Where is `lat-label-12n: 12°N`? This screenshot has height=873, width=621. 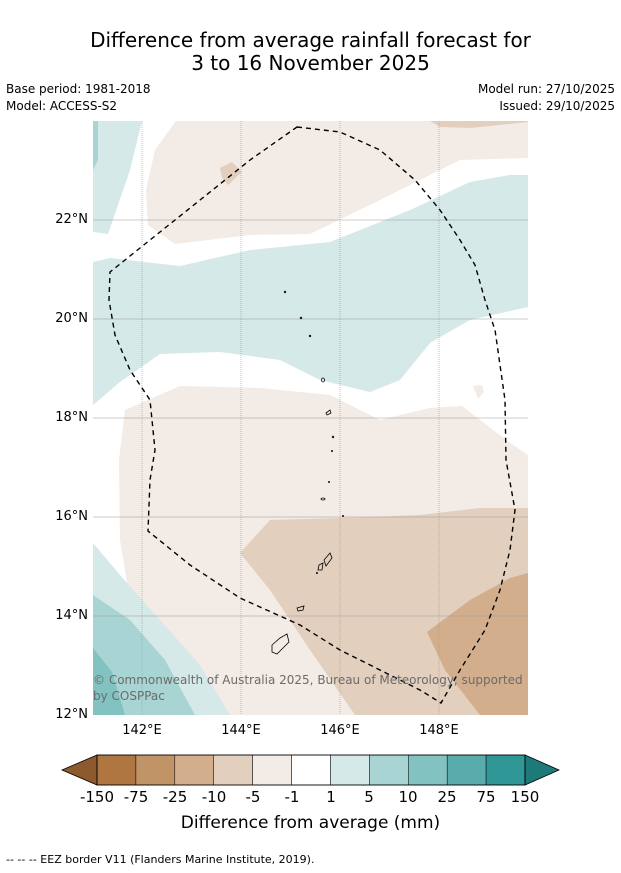
lat-label-12n: 12°N is located at coordinates (71, 714).